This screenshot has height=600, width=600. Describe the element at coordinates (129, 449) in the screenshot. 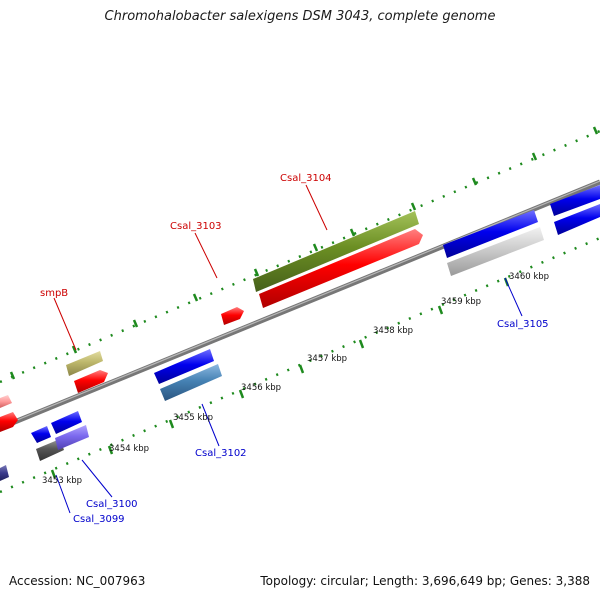

I see `tick-label-3454: 3454 kbp` at that location.